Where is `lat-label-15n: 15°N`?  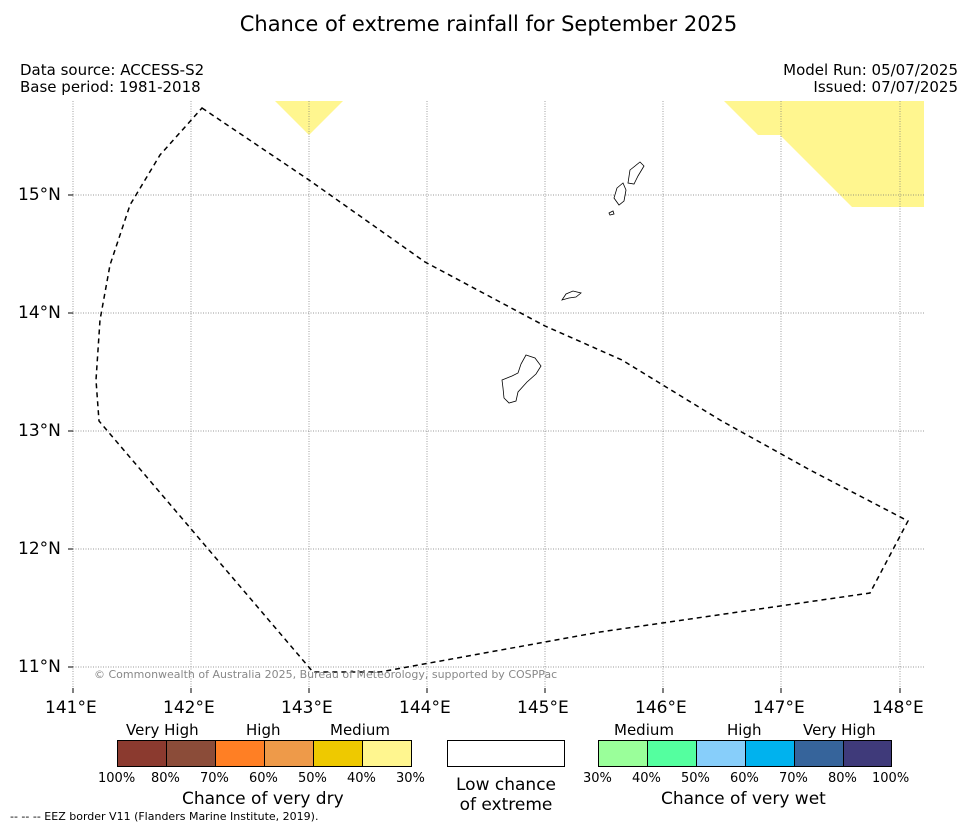
lat-label-15n: 15°N is located at coordinates (39, 195).